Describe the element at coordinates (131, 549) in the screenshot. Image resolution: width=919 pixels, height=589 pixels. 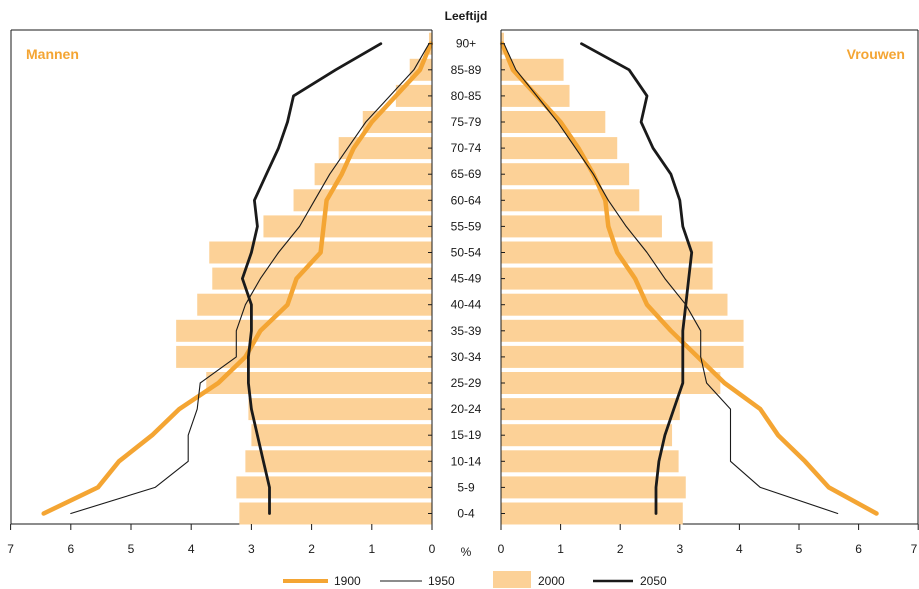
I see `men-x-tick-label-5: 5` at that location.